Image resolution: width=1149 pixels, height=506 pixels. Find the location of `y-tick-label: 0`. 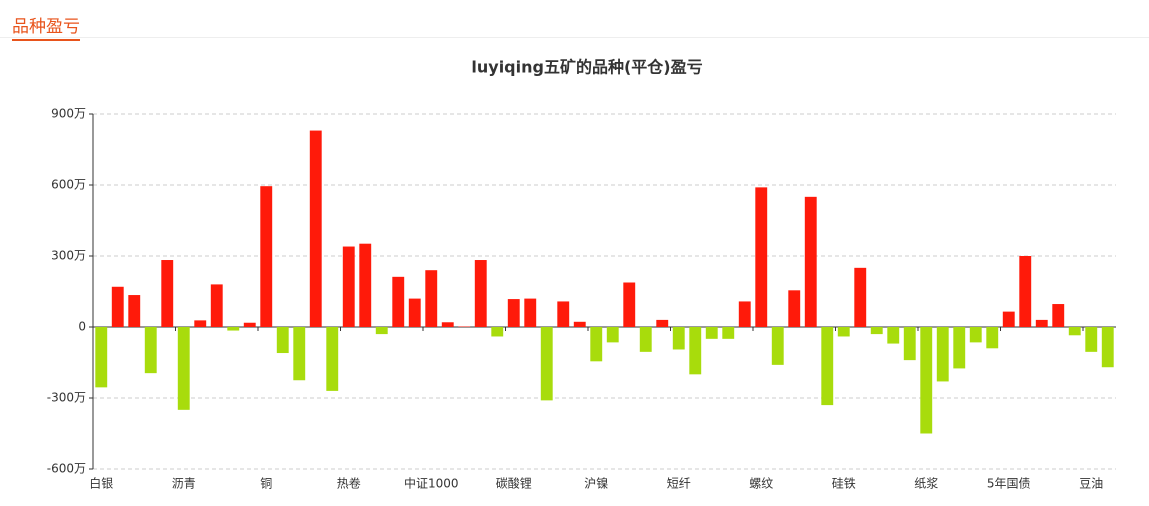

y-tick-label: 0 is located at coordinates (82, 327).